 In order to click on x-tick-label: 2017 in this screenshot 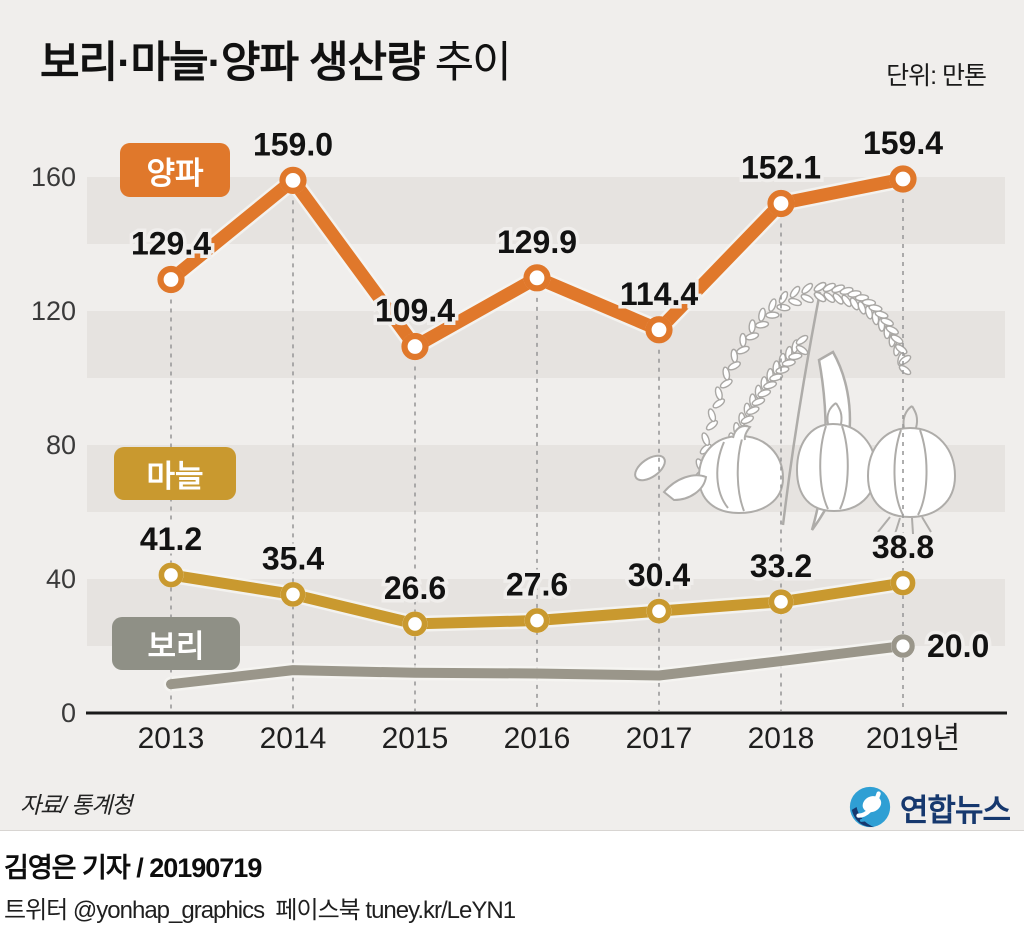, I will do `click(659, 738)`.